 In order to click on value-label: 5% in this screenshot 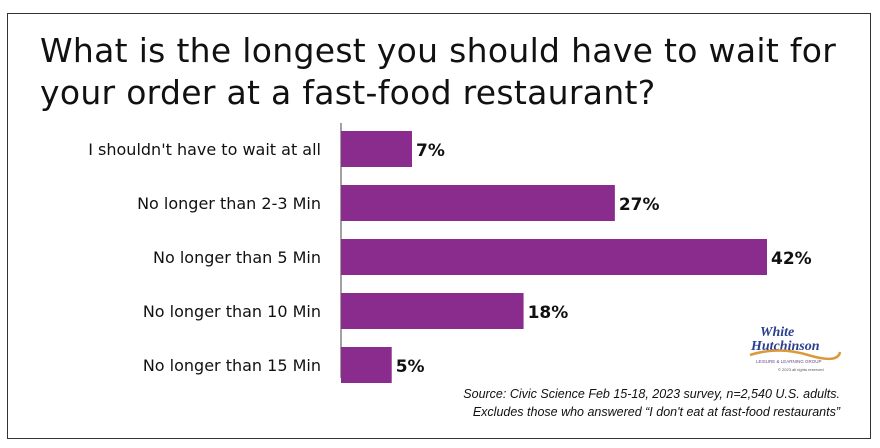, I will do `click(410, 367)`.